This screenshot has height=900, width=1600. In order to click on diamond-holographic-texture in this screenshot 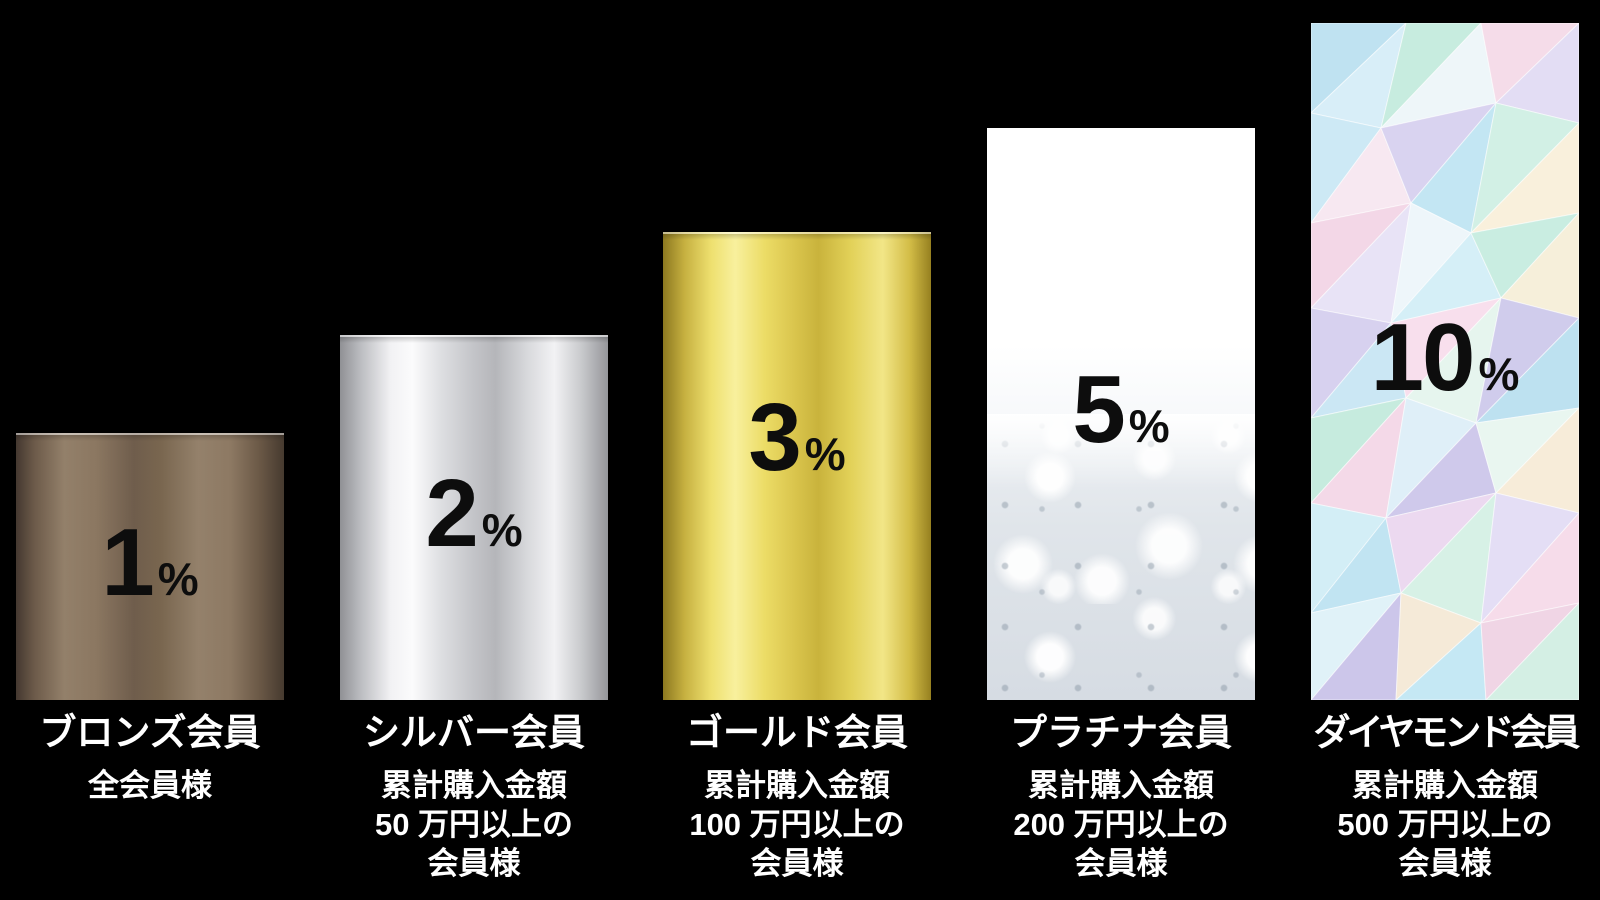, I will do `click(1445, 361)`.